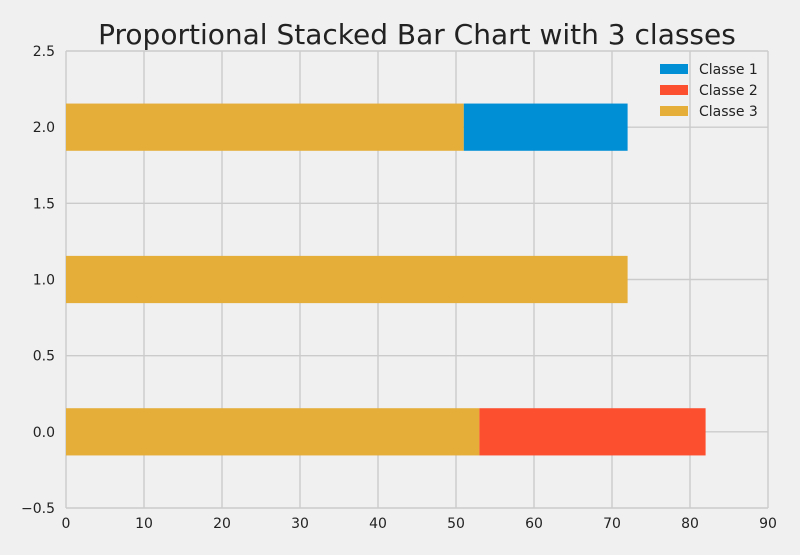 The image size is (800, 555). Describe the element at coordinates (38, 509) in the screenshot. I see `y-tick-label: −0.5` at that location.